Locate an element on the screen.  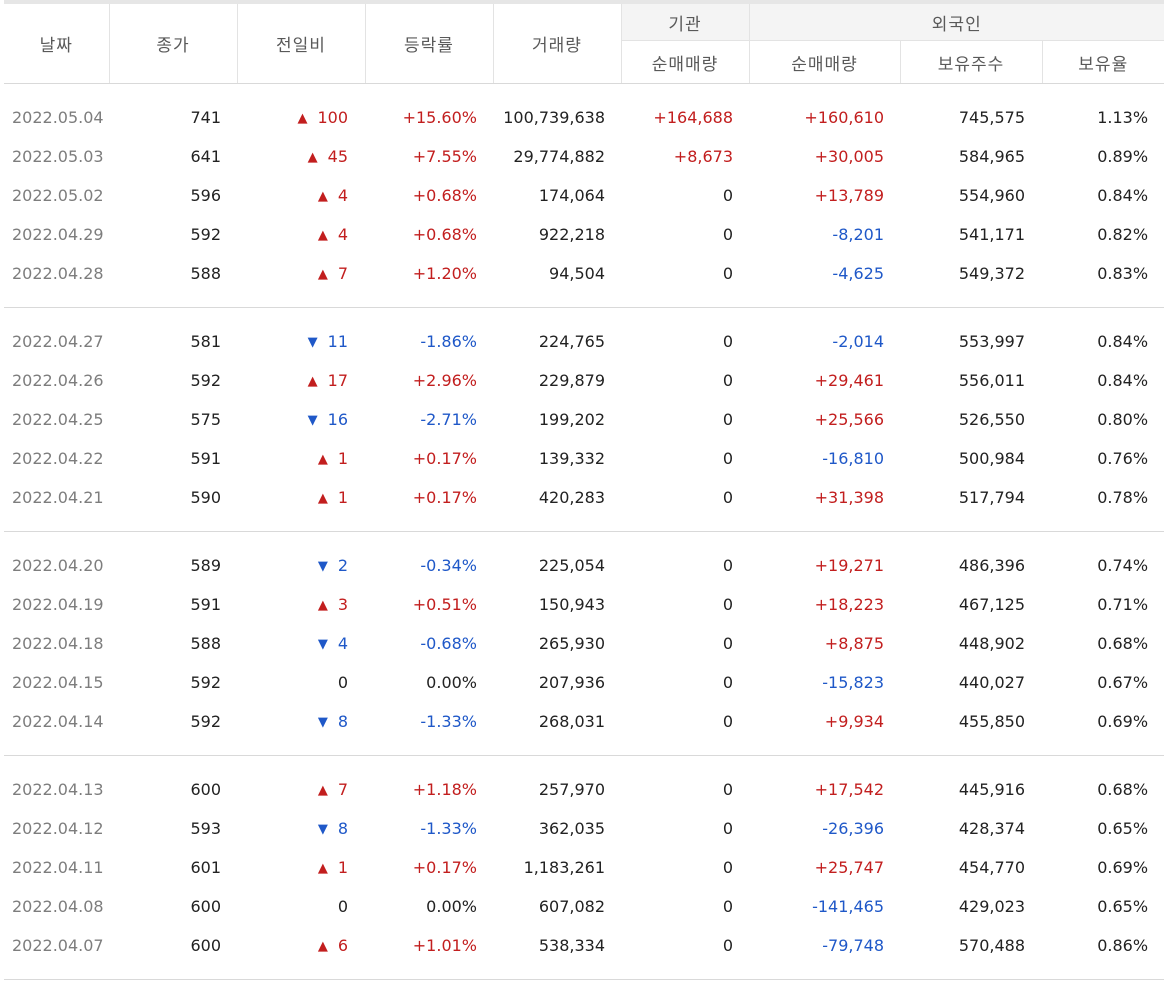
cell-foreign-holdings: 454,770 is located at coordinates (971, 867).